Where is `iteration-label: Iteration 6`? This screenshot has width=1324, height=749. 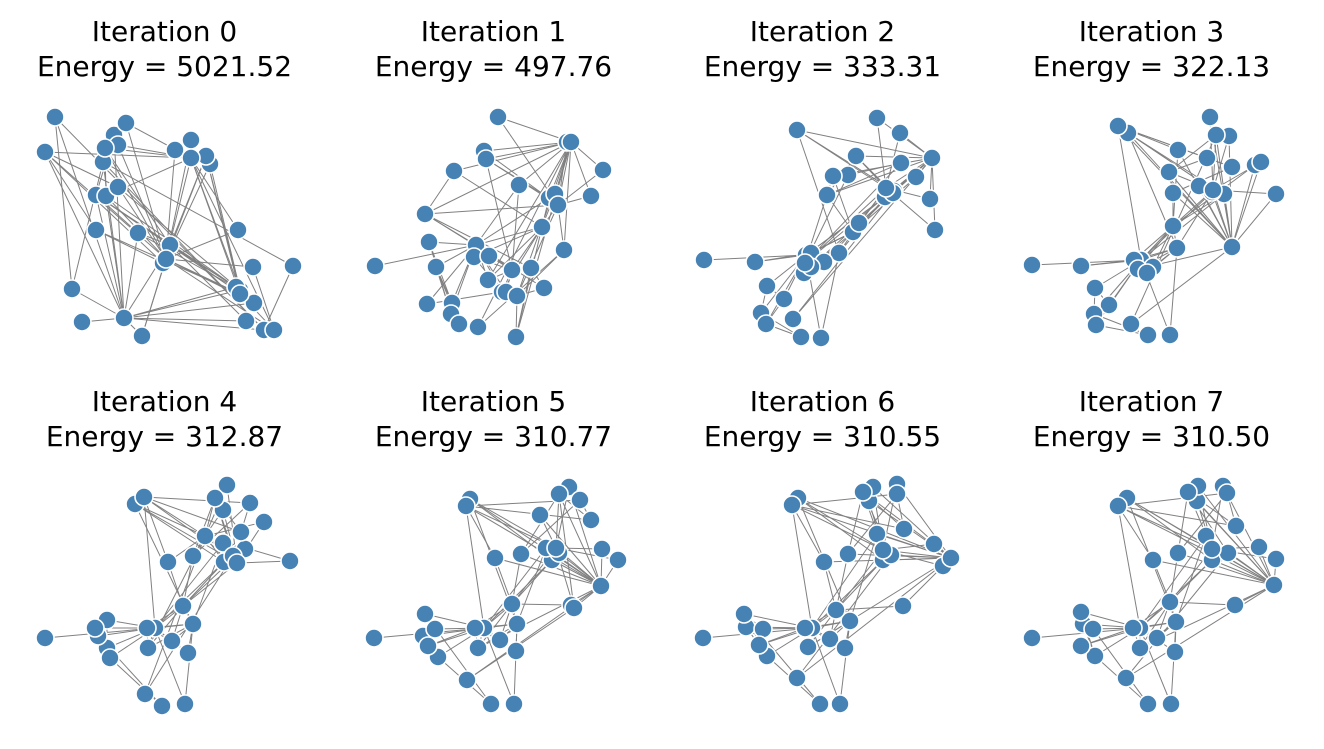
iteration-label: Iteration 6 is located at coordinates (822, 401).